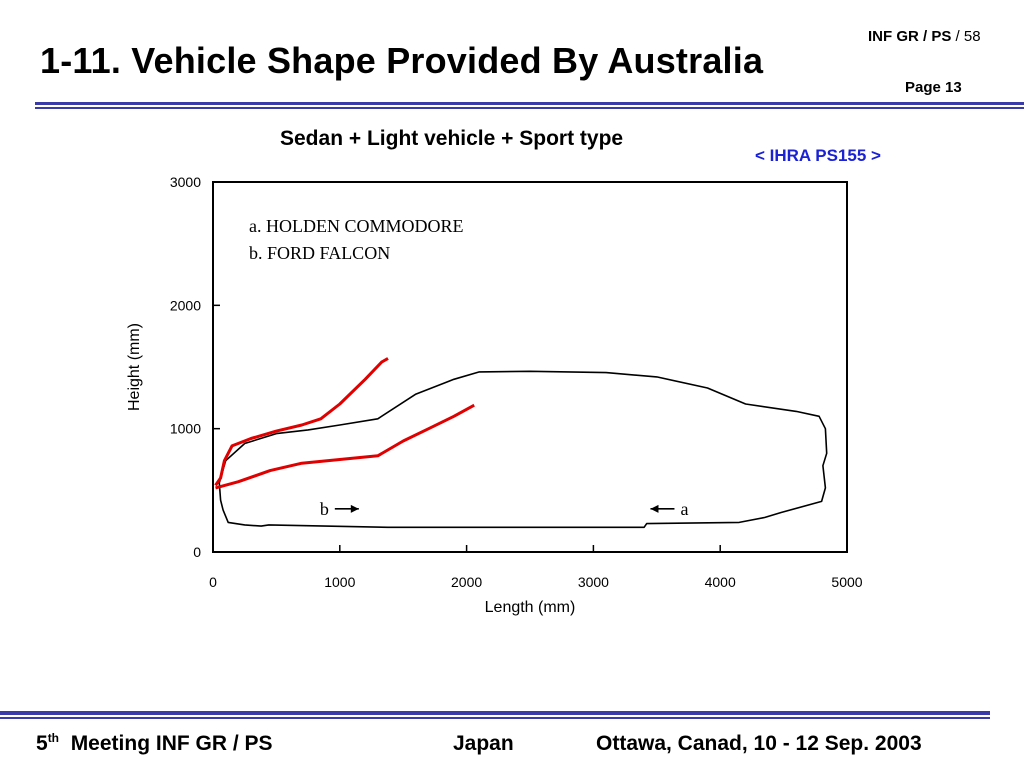  Describe the element at coordinates (356, 226) in the screenshot. I see `legend-entry-a: a. HOLDEN COMMODORE` at that location.